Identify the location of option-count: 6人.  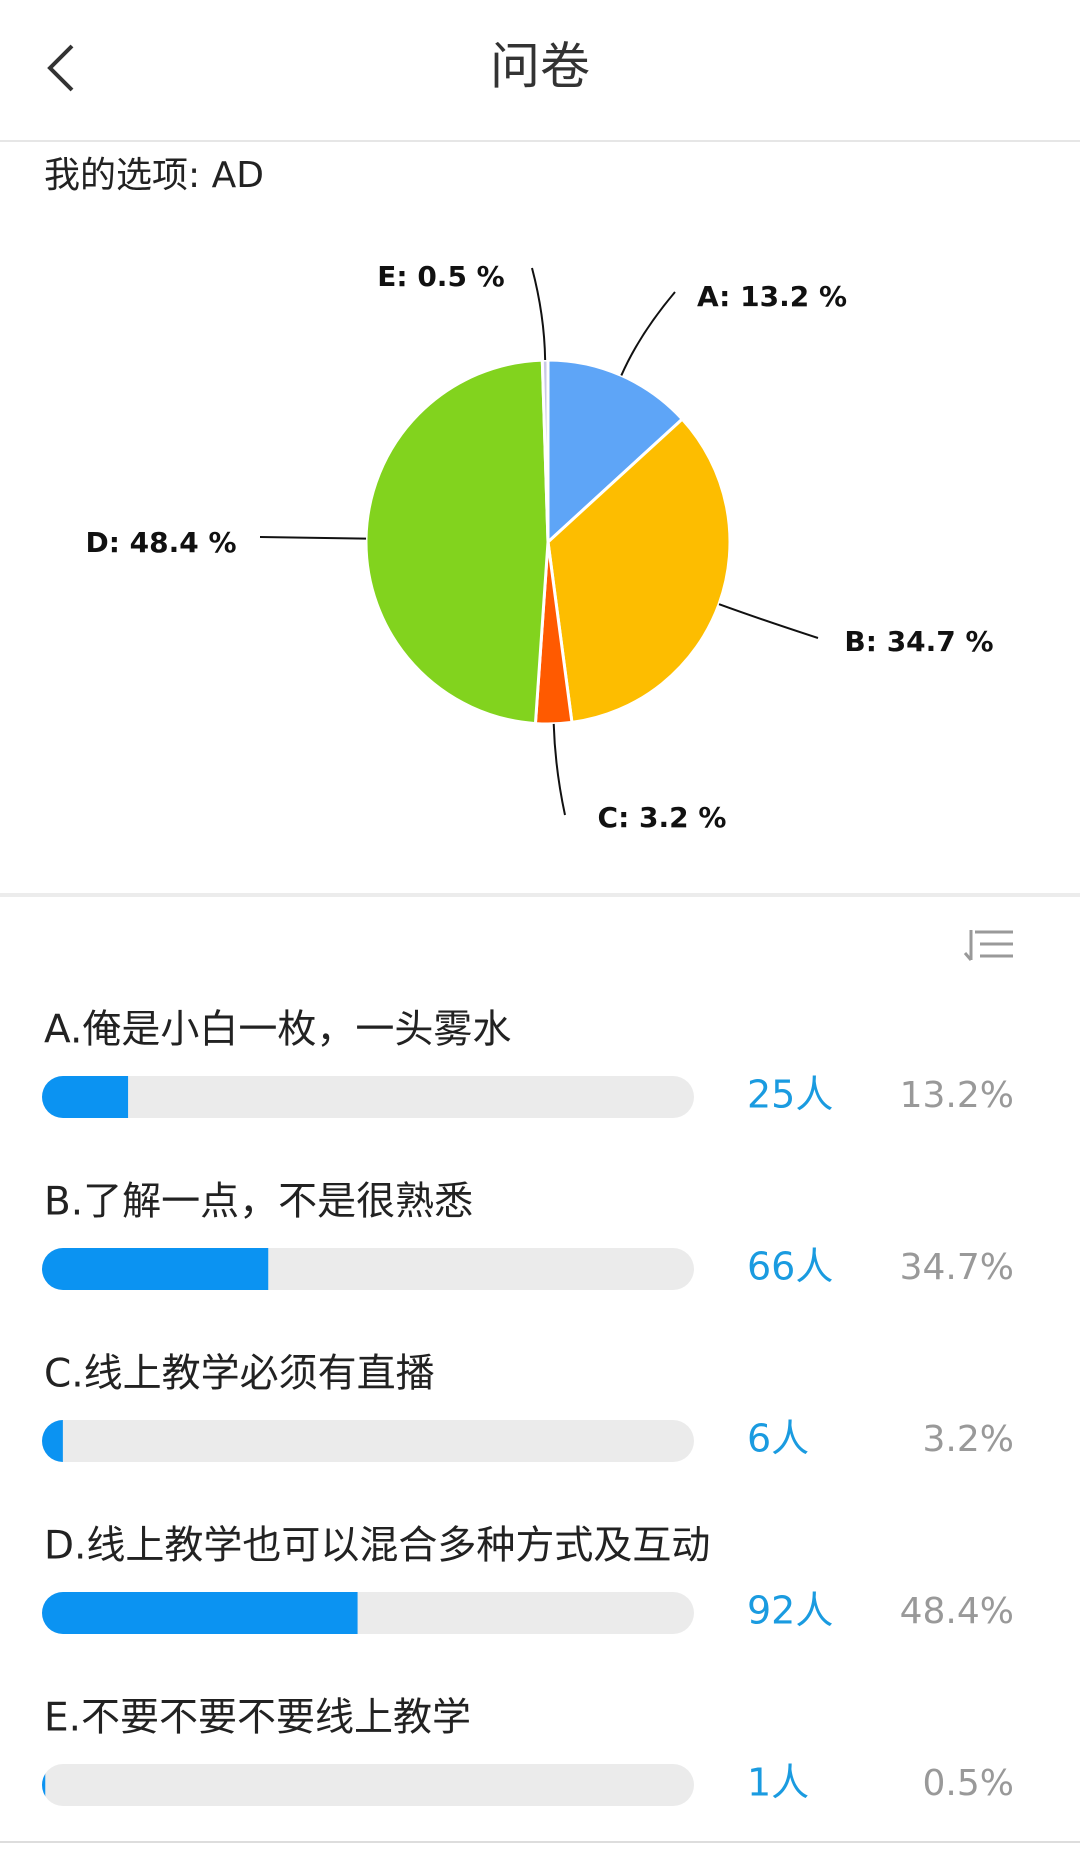
(778, 1439).